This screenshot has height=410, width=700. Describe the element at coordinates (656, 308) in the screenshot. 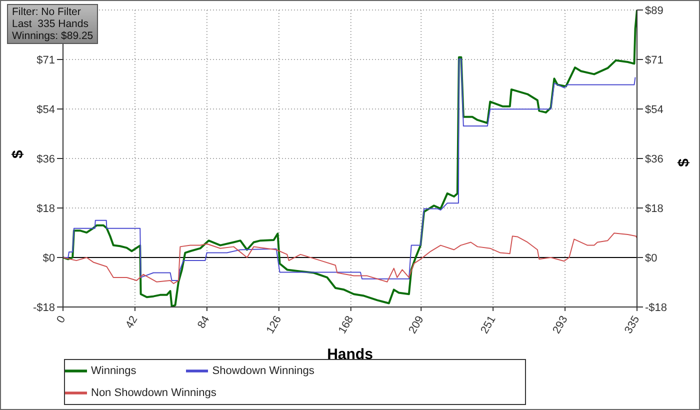

I see `y2-tick-label: -$18` at that location.